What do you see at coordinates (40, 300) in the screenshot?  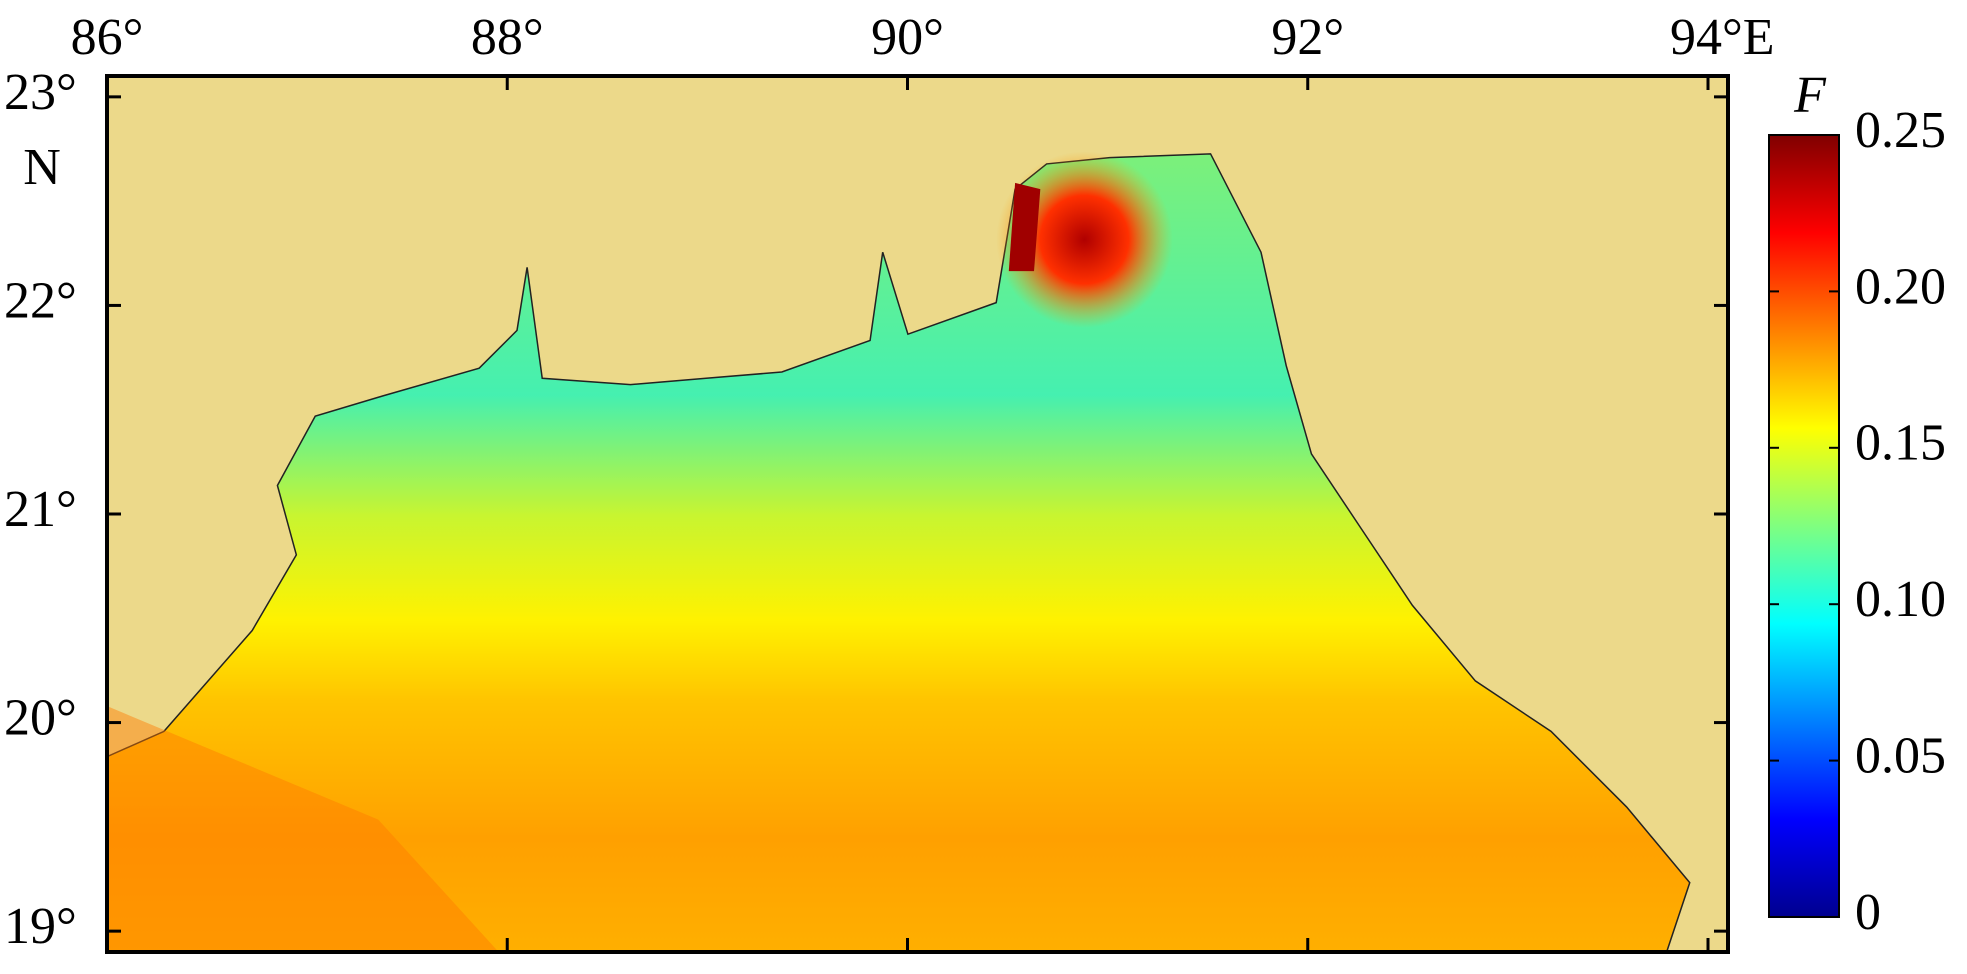 I see `y-tick-label: 22°` at bounding box center [40, 300].